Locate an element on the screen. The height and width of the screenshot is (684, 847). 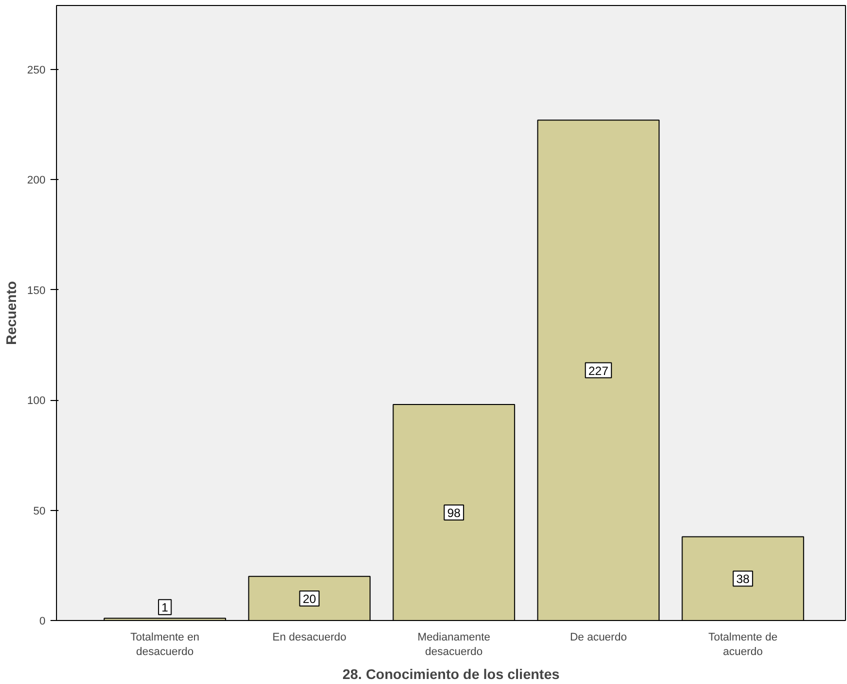
x-tick-label: En desacuerdo is located at coordinates (309, 638).